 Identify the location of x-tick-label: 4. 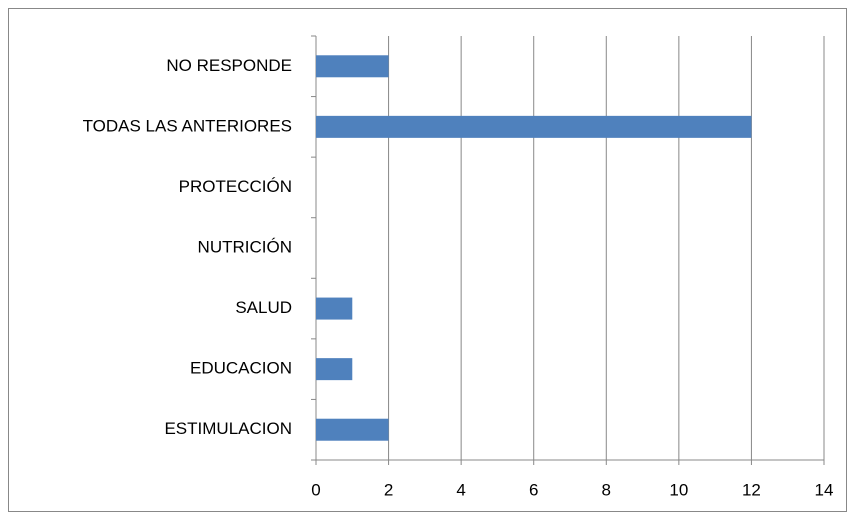
(460, 489).